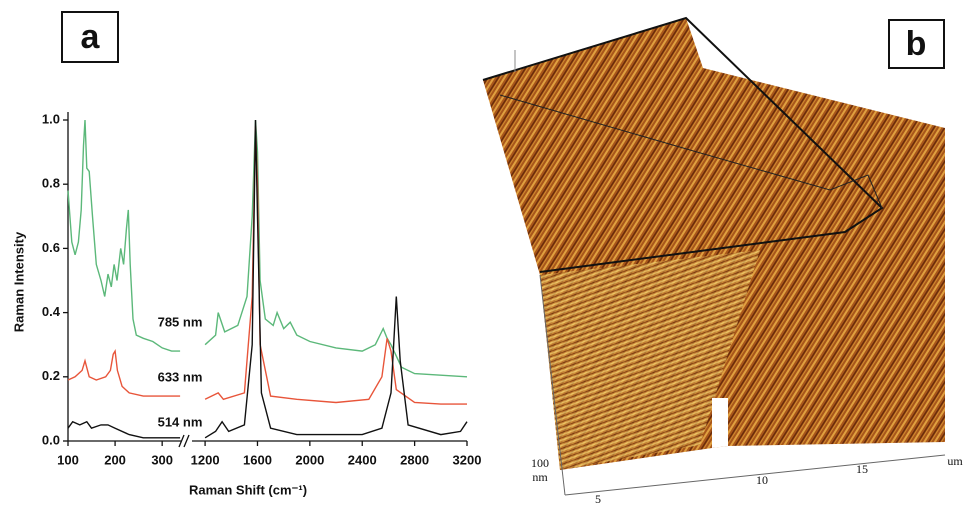  What do you see at coordinates (205, 459) in the screenshot?
I see `x-tick-label: 1200` at bounding box center [205, 459].